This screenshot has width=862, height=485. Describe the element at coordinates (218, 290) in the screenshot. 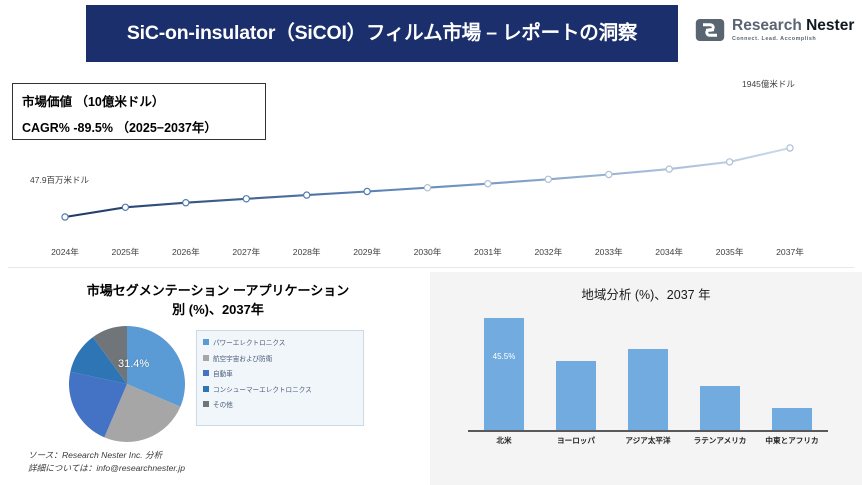

I see `segmentation-title-line1: 市場セグメンテーション ーアプリケーション` at that location.